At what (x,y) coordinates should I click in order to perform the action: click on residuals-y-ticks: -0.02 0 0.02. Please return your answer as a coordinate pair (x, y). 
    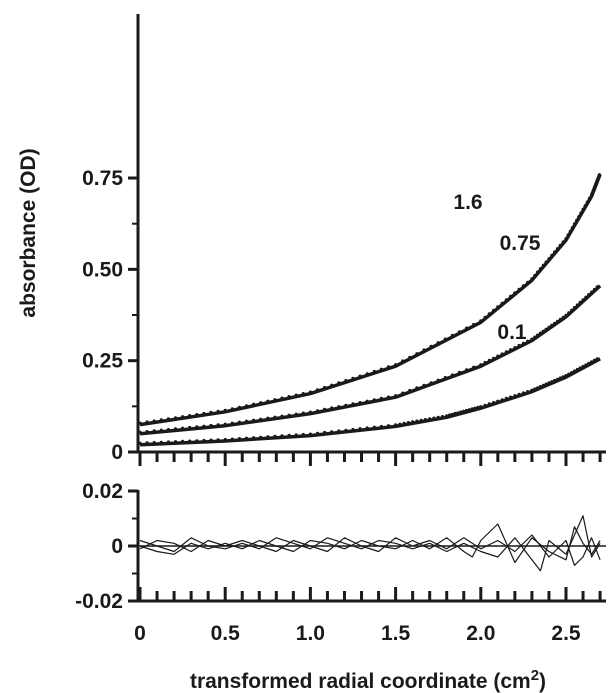
    Looking at the image, I should click on (106, 546).